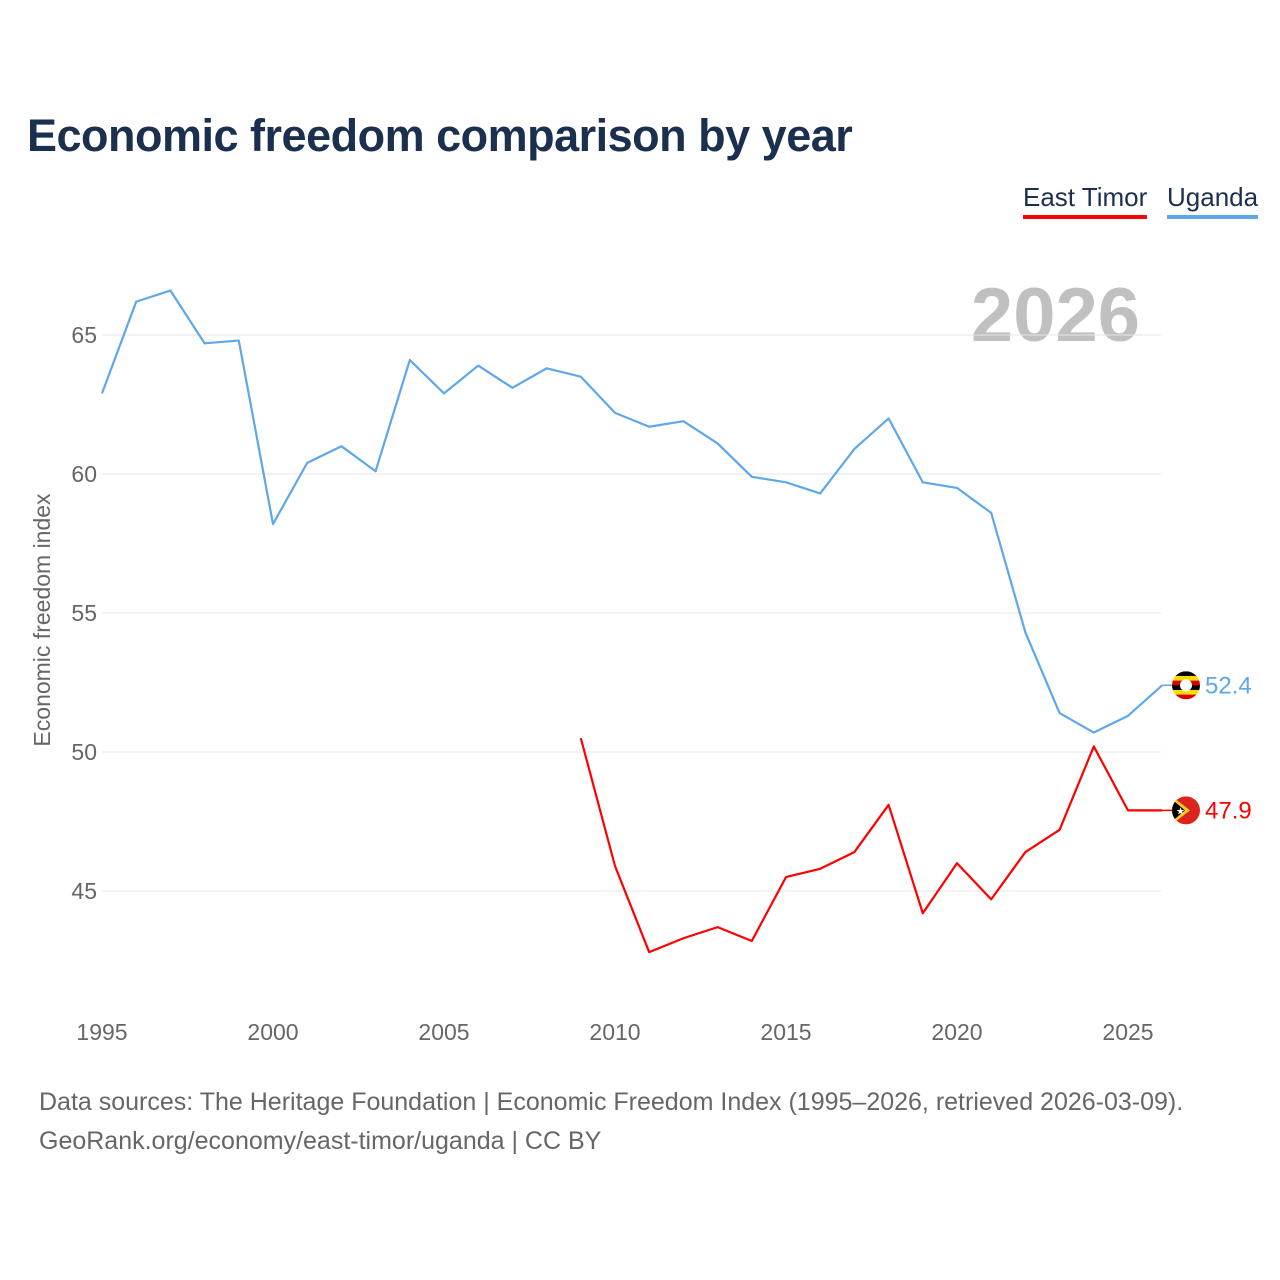 The image size is (1280, 1280). I want to click on uganda-flag-emblem-icon, so click(1186, 685).